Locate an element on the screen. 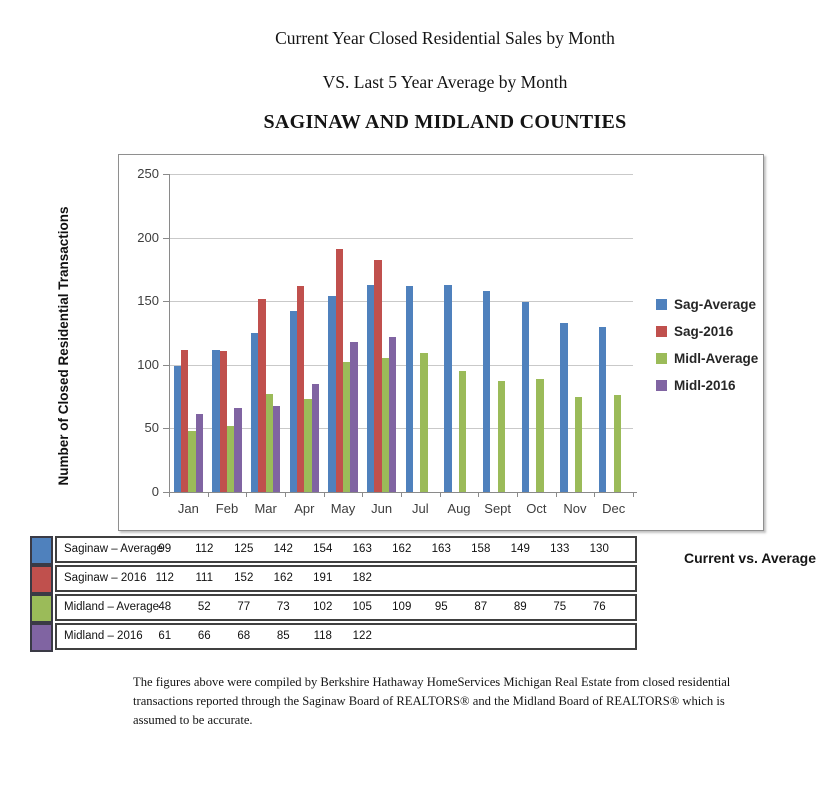  y-tick-label: 100 is located at coordinates (148, 364).